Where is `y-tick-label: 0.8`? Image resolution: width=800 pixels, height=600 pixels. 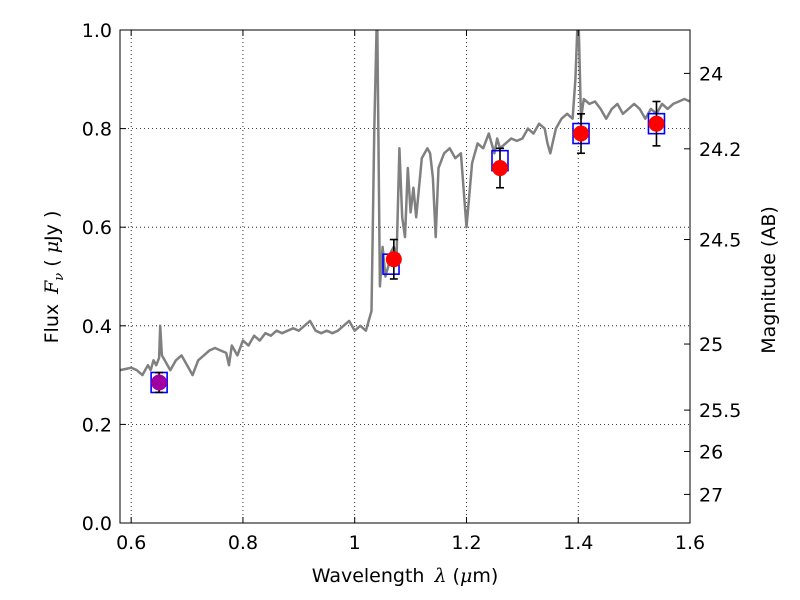 y-tick-label: 0.8 is located at coordinates (97, 130).